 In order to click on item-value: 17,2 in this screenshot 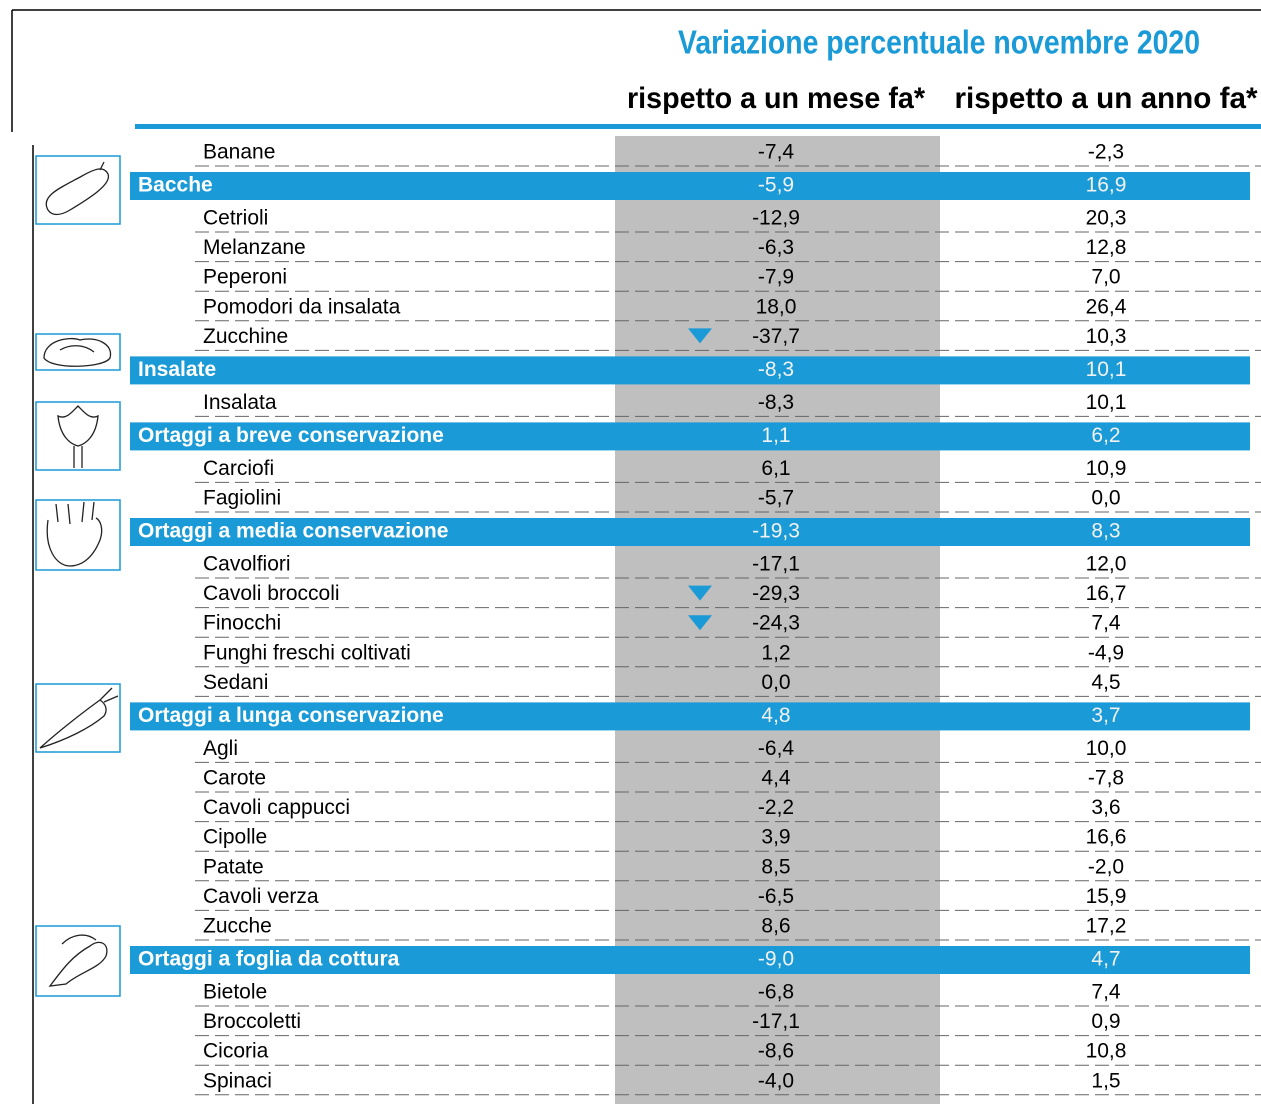, I will do `click(1106, 926)`.